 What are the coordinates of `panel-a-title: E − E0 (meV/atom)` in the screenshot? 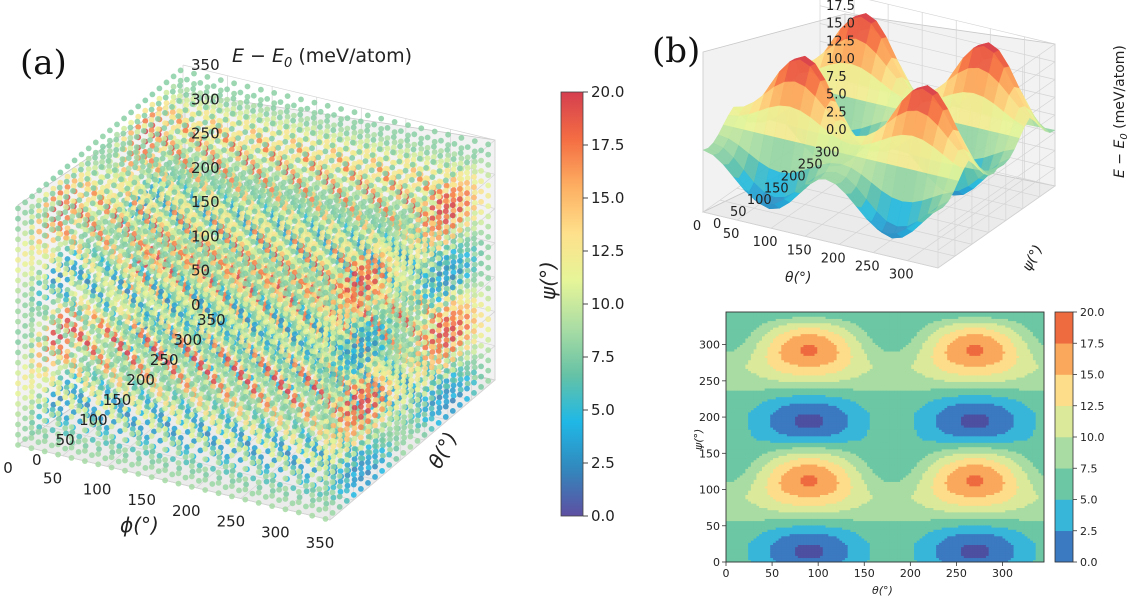 It's located at (322, 58).